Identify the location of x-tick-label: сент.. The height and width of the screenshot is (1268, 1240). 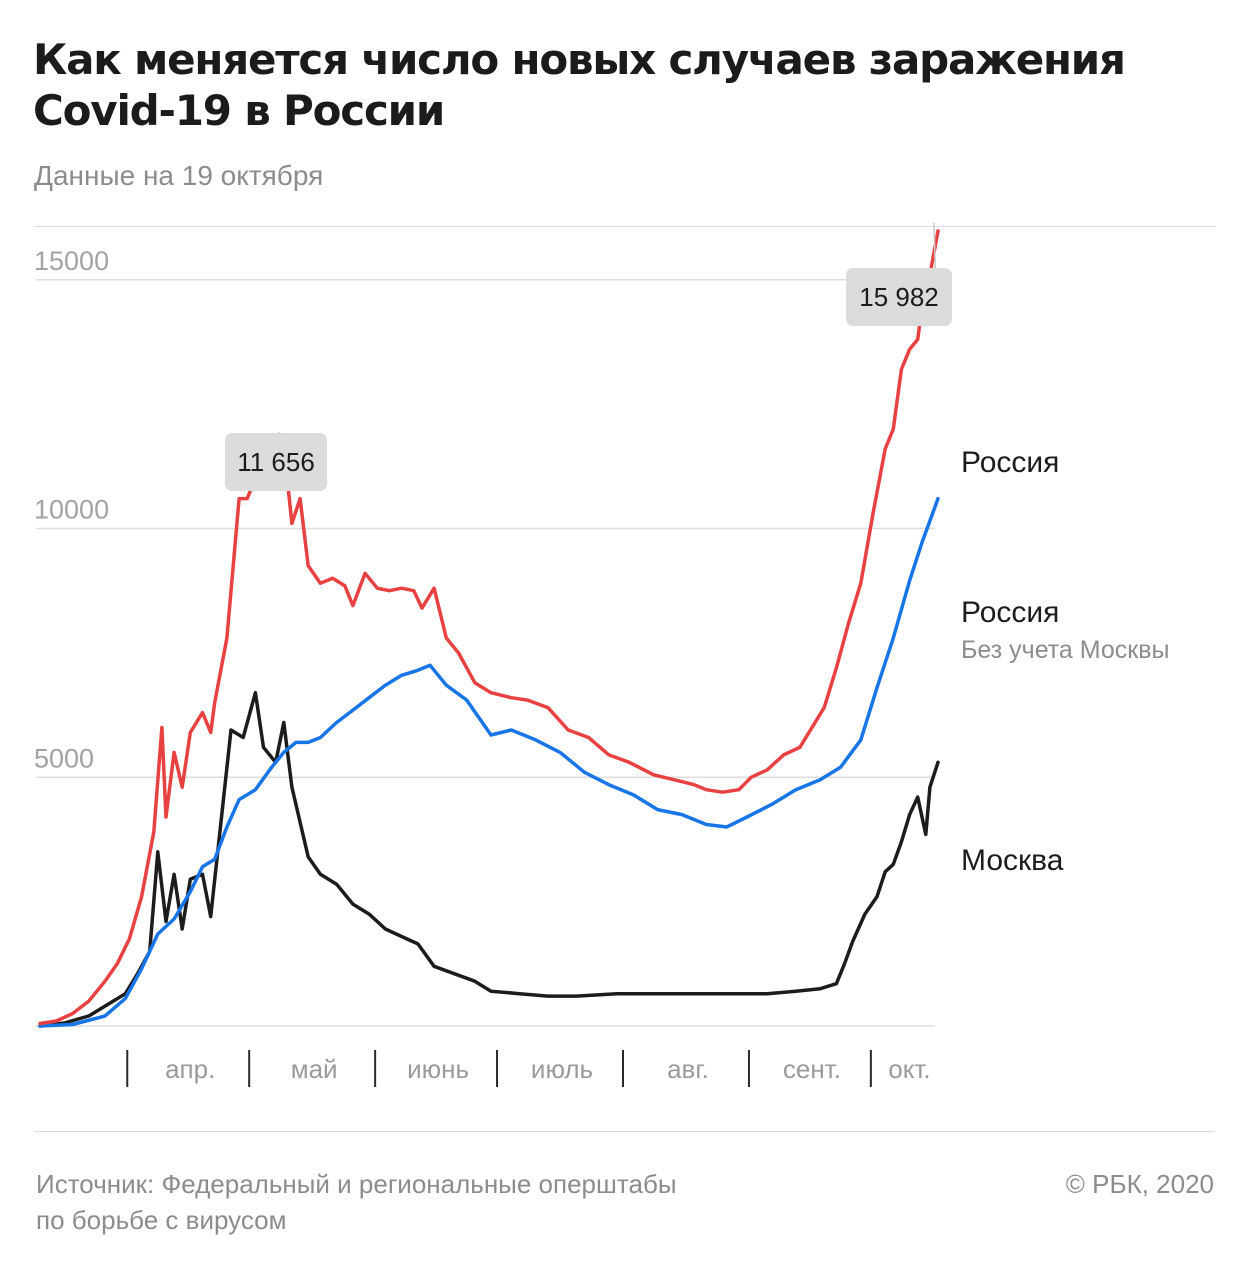
(812, 1069).